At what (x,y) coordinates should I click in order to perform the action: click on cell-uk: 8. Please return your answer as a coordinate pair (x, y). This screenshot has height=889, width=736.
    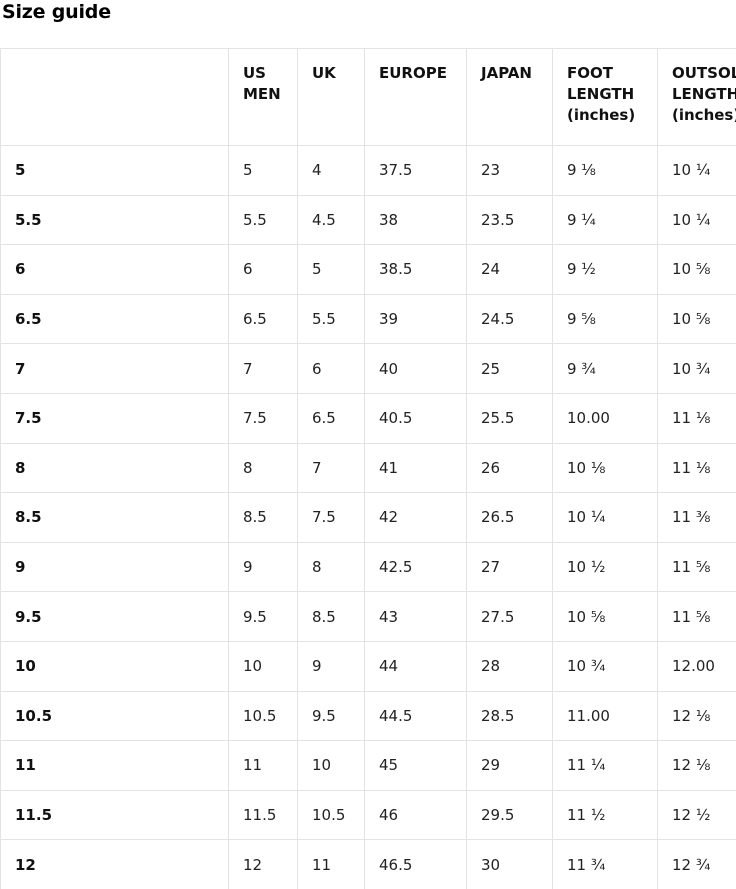
    Looking at the image, I should click on (331, 567).